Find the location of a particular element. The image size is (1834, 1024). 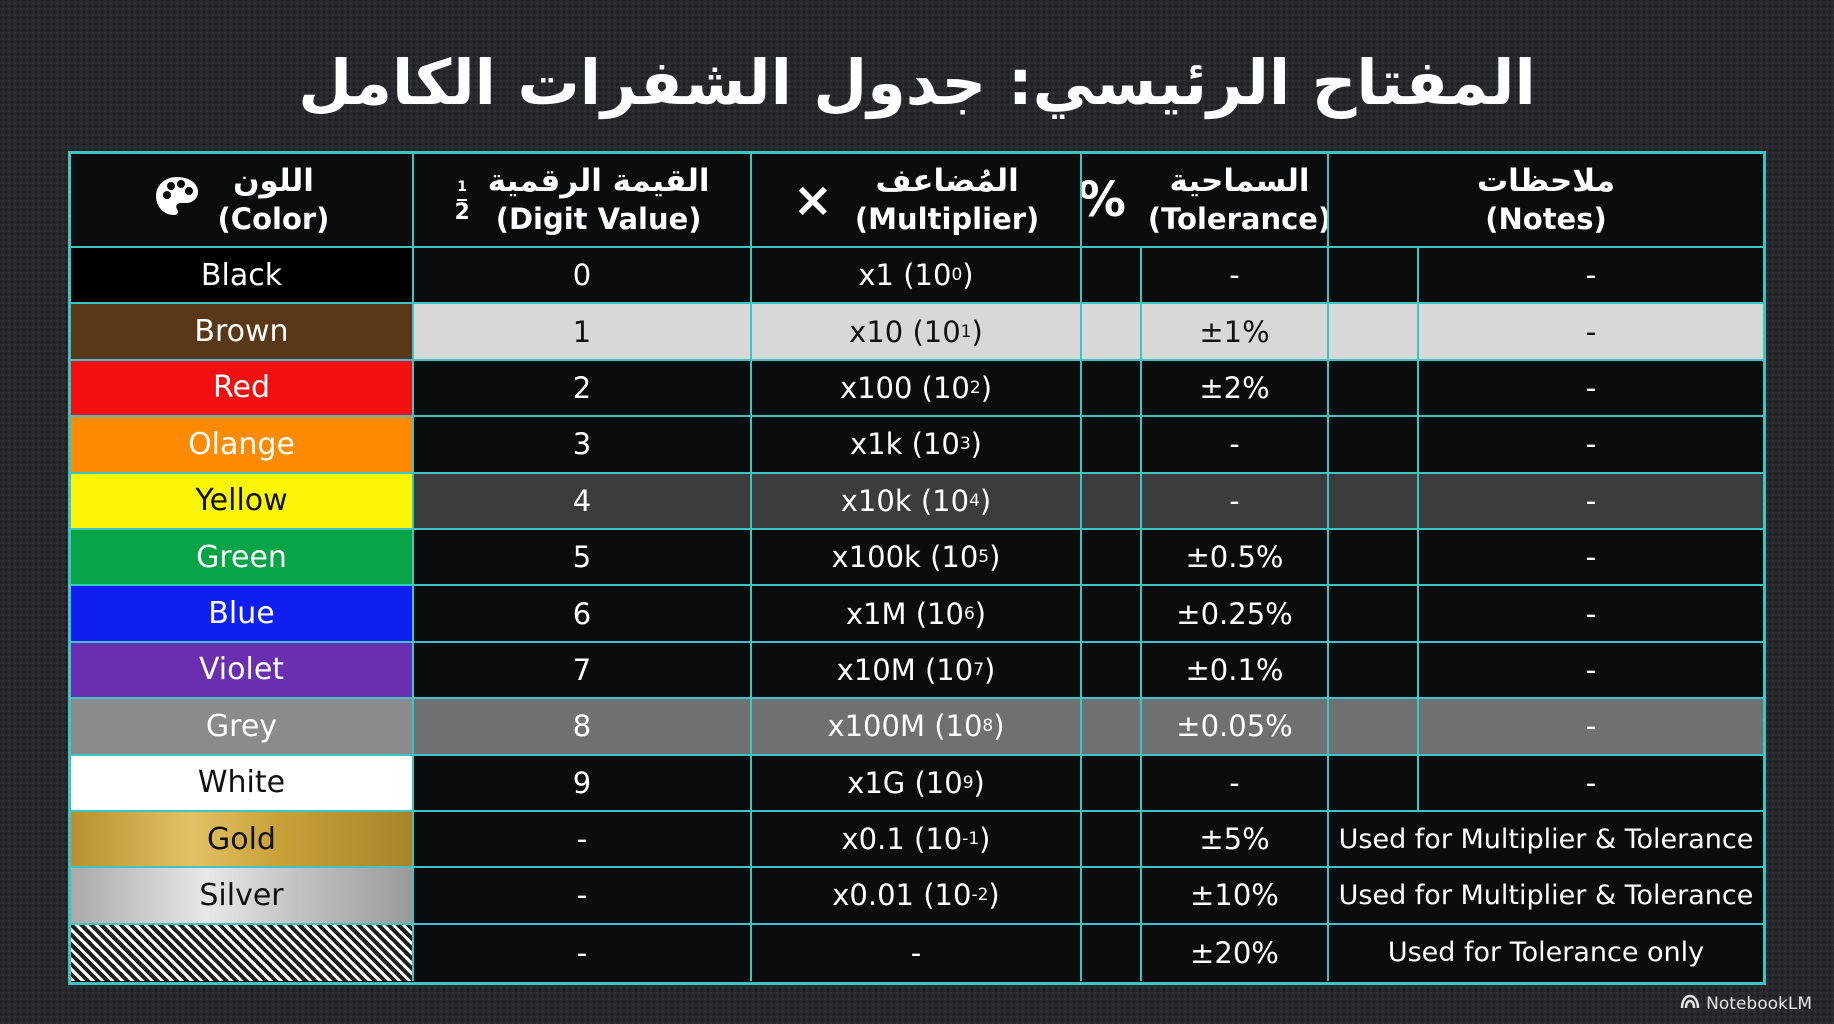

multiplier-value: x10k (10 4) is located at coordinates (917, 501).